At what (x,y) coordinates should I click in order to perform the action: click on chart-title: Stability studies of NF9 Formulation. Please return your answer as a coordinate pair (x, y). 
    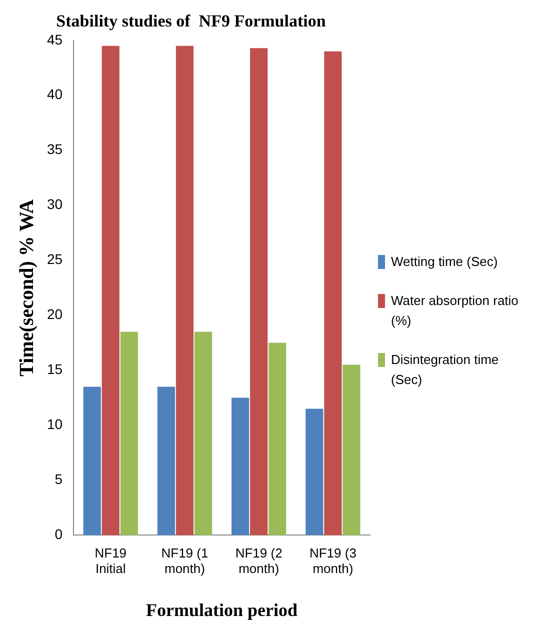
    Looking at the image, I should click on (191, 21).